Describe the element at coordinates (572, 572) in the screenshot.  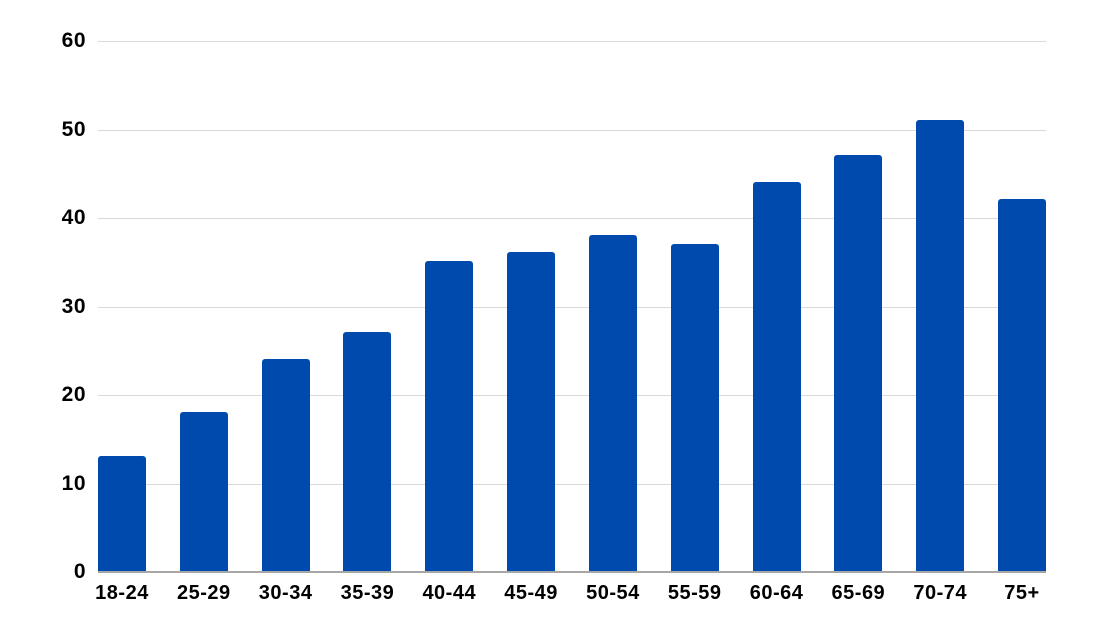
I see `x-axis-line` at that location.